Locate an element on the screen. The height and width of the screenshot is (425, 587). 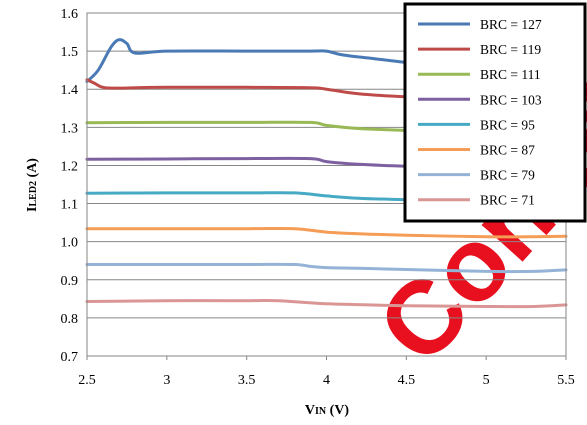
legend-label: BRC = 111 is located at coordinates (510, 74).